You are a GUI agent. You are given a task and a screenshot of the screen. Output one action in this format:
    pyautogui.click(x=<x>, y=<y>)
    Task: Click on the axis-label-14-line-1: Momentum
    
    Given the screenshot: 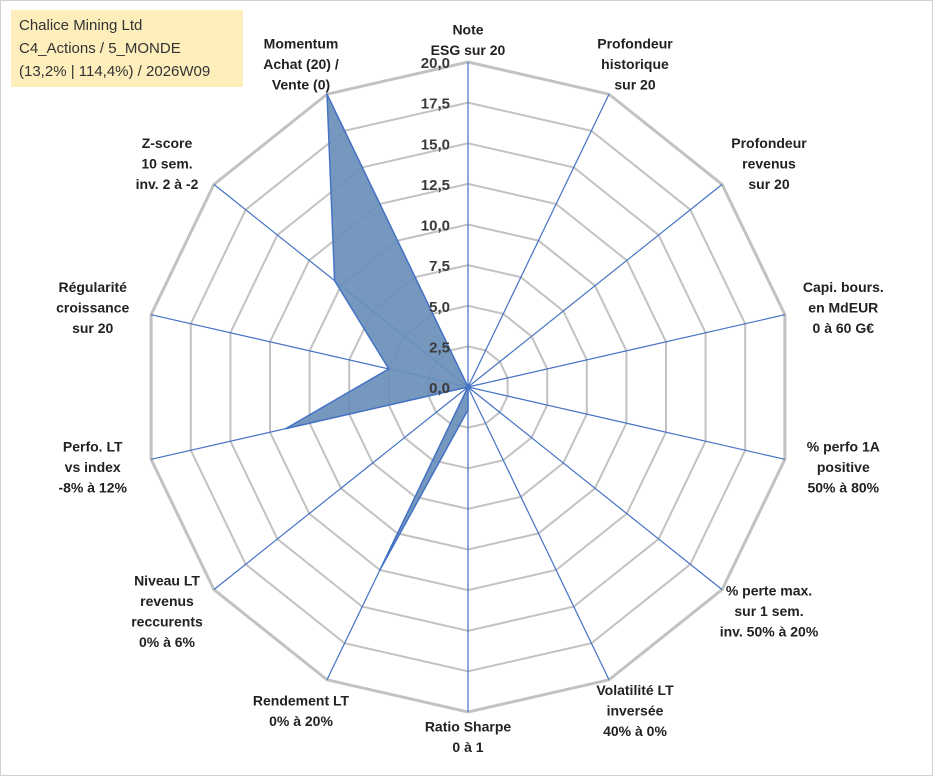 What is the action you would take?
    pyautogui.click(x=301, y=43)
    